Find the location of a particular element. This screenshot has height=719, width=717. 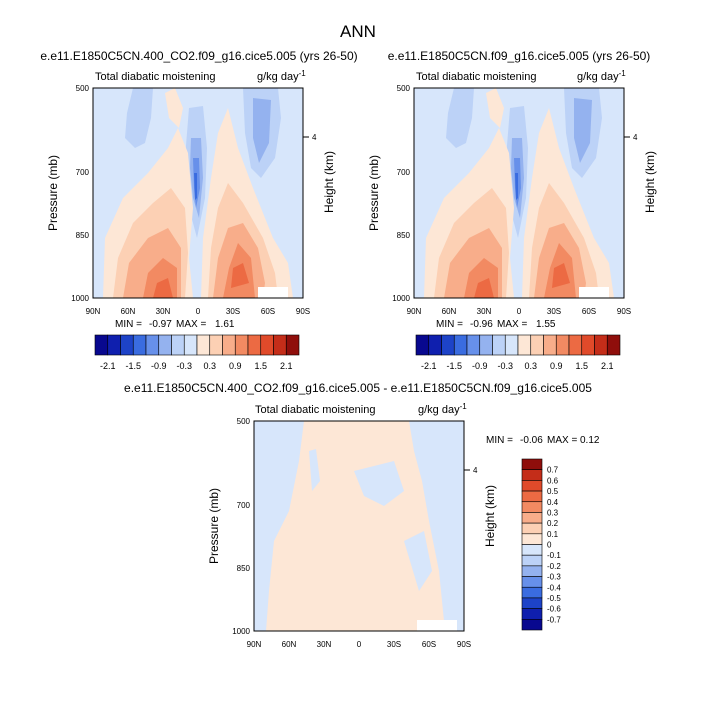

colorbar-label: 0.1 is located at coordinates (553, 534).